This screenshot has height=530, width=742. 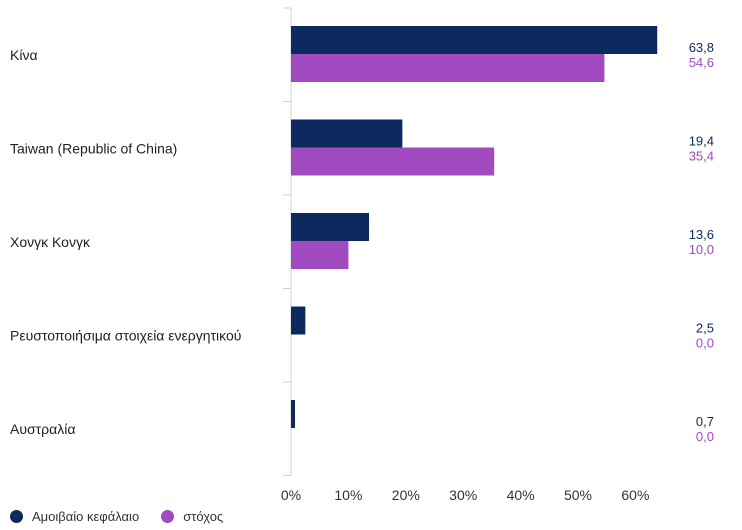 What do you see at coordinates (705, 328) in the screenshot?
I see `value-label-fund: 2,5` at bounding box center [705, 328].